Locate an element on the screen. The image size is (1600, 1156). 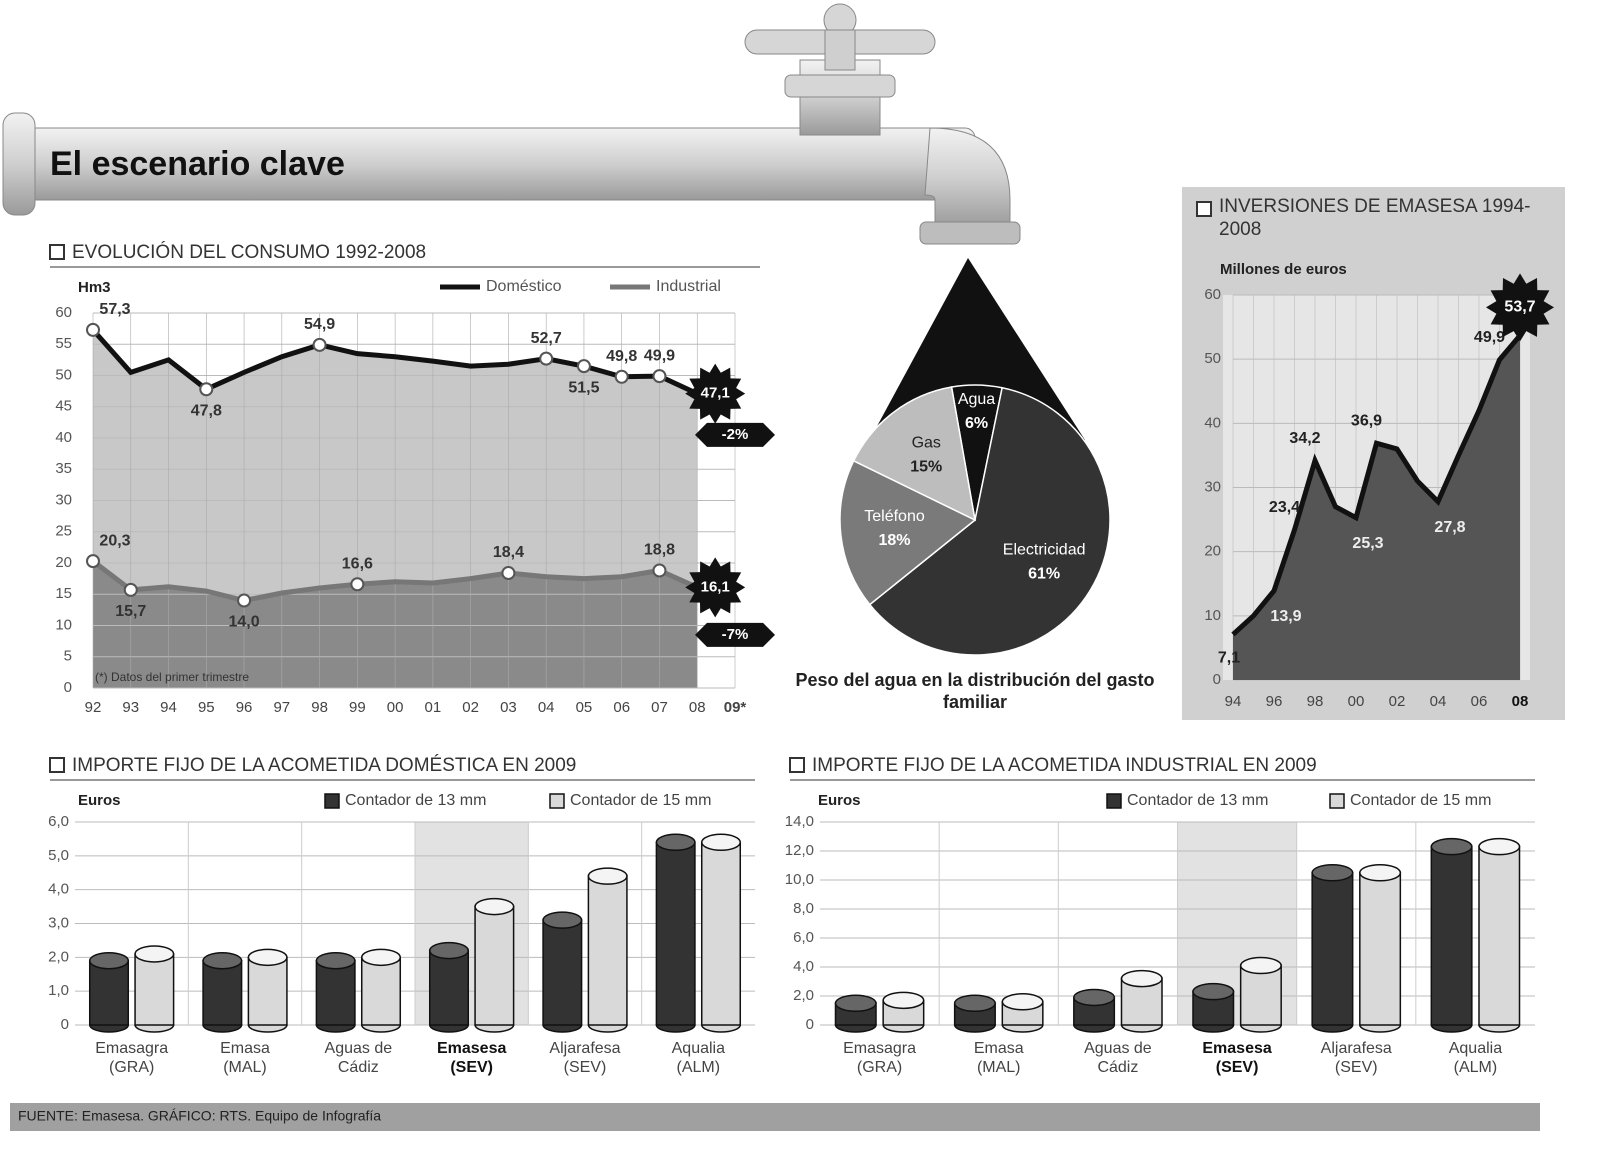
x-tick-label-box: Aguas de Cádiz is located at coordinates (359, 1058).